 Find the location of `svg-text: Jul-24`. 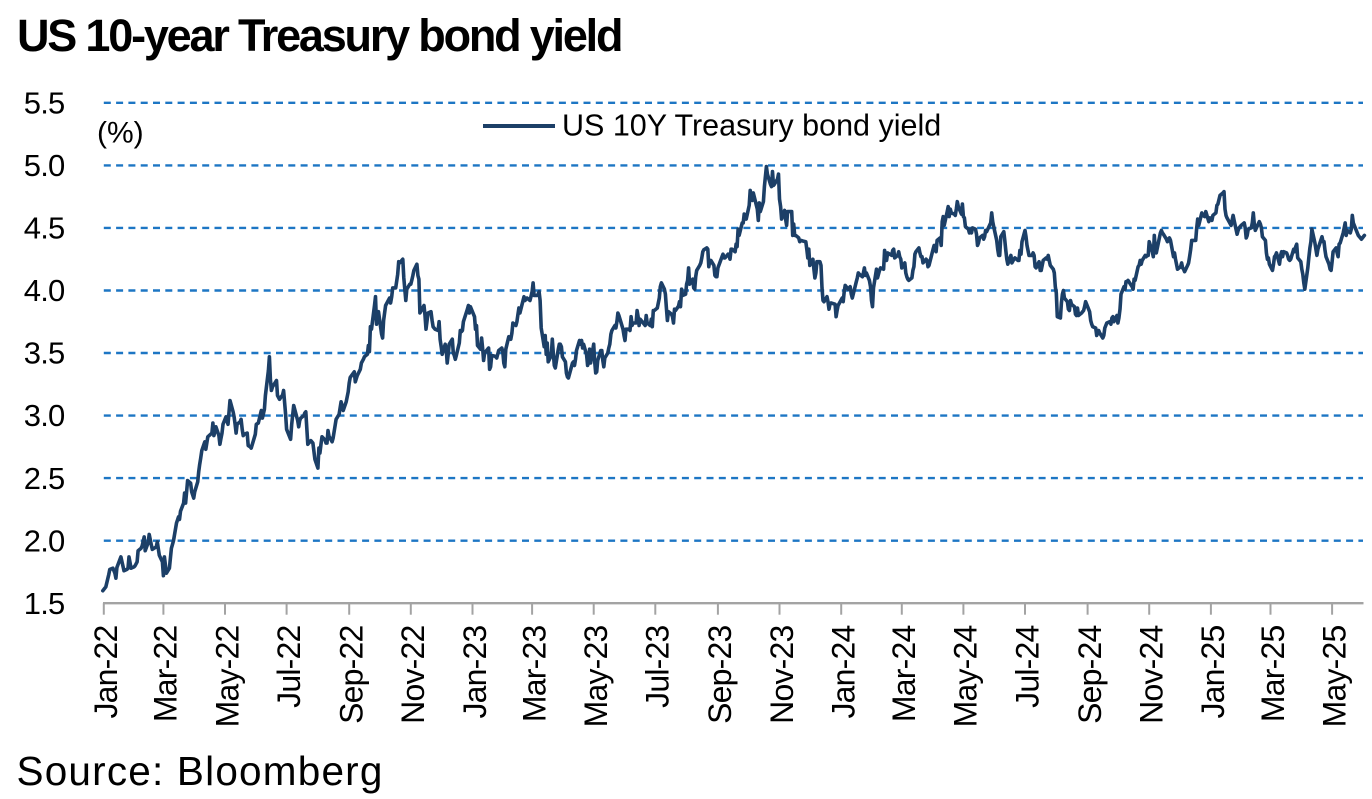

svg-text: Jul-24 is located at coordinates (1027, 666).